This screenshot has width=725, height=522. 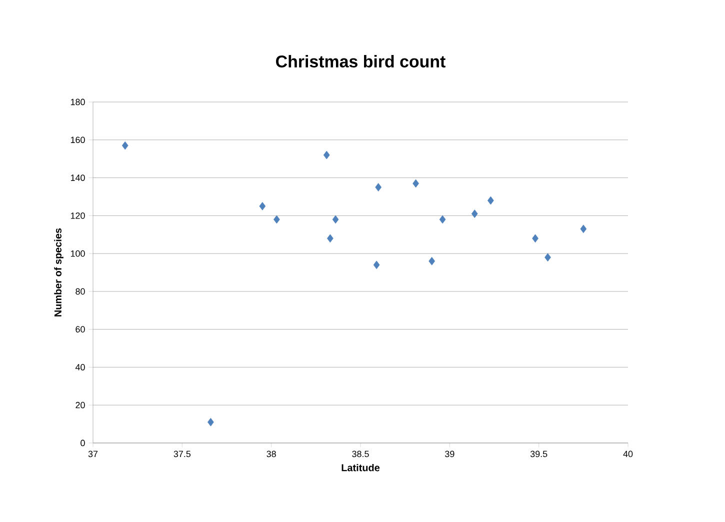 What do you see at coordinates (539, 454) in the screenshot?
I see `x-tick-label: 39.5` at bounding box center [539, 454].